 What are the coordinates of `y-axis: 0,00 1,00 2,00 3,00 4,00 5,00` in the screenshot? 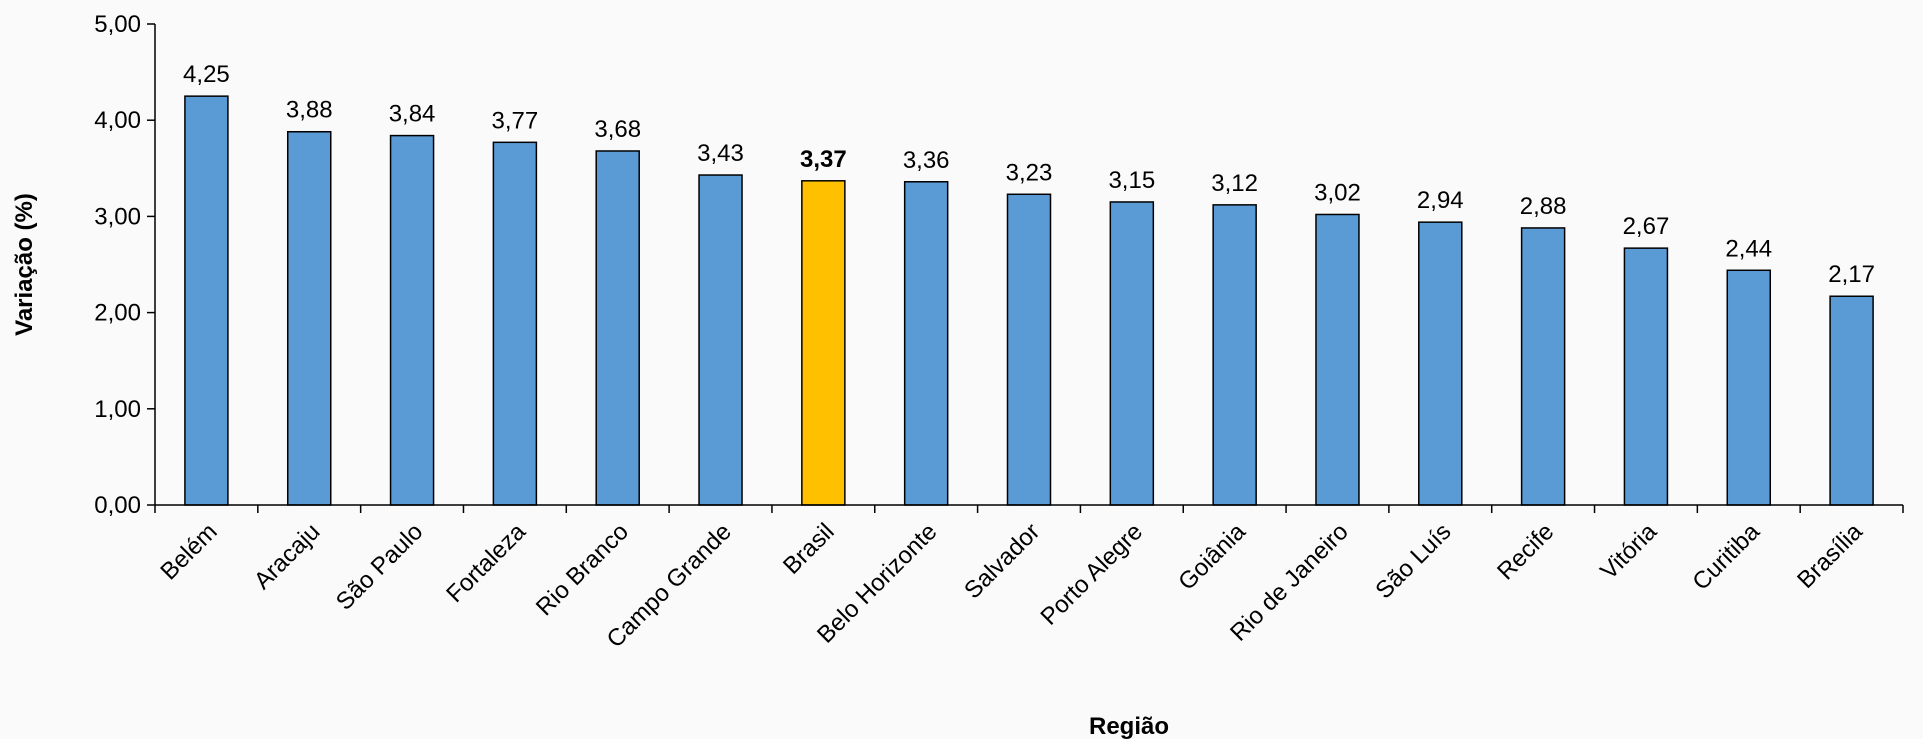 It's located at (125, 265).